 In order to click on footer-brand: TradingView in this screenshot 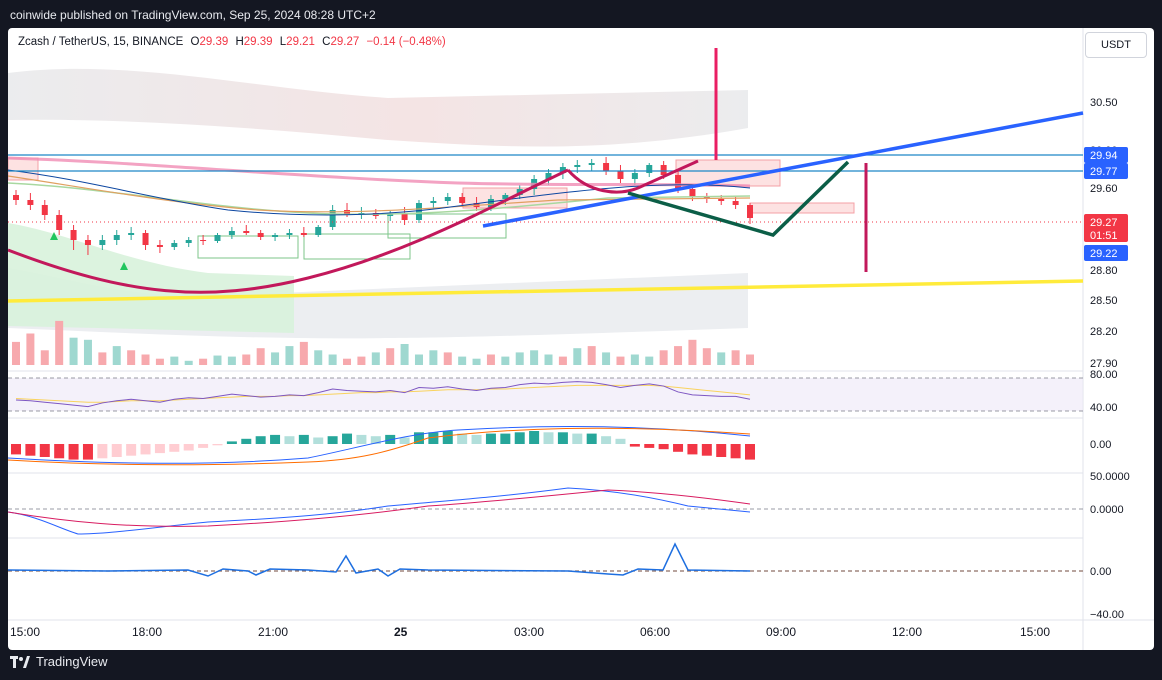, I will do `click(59, 661)`.